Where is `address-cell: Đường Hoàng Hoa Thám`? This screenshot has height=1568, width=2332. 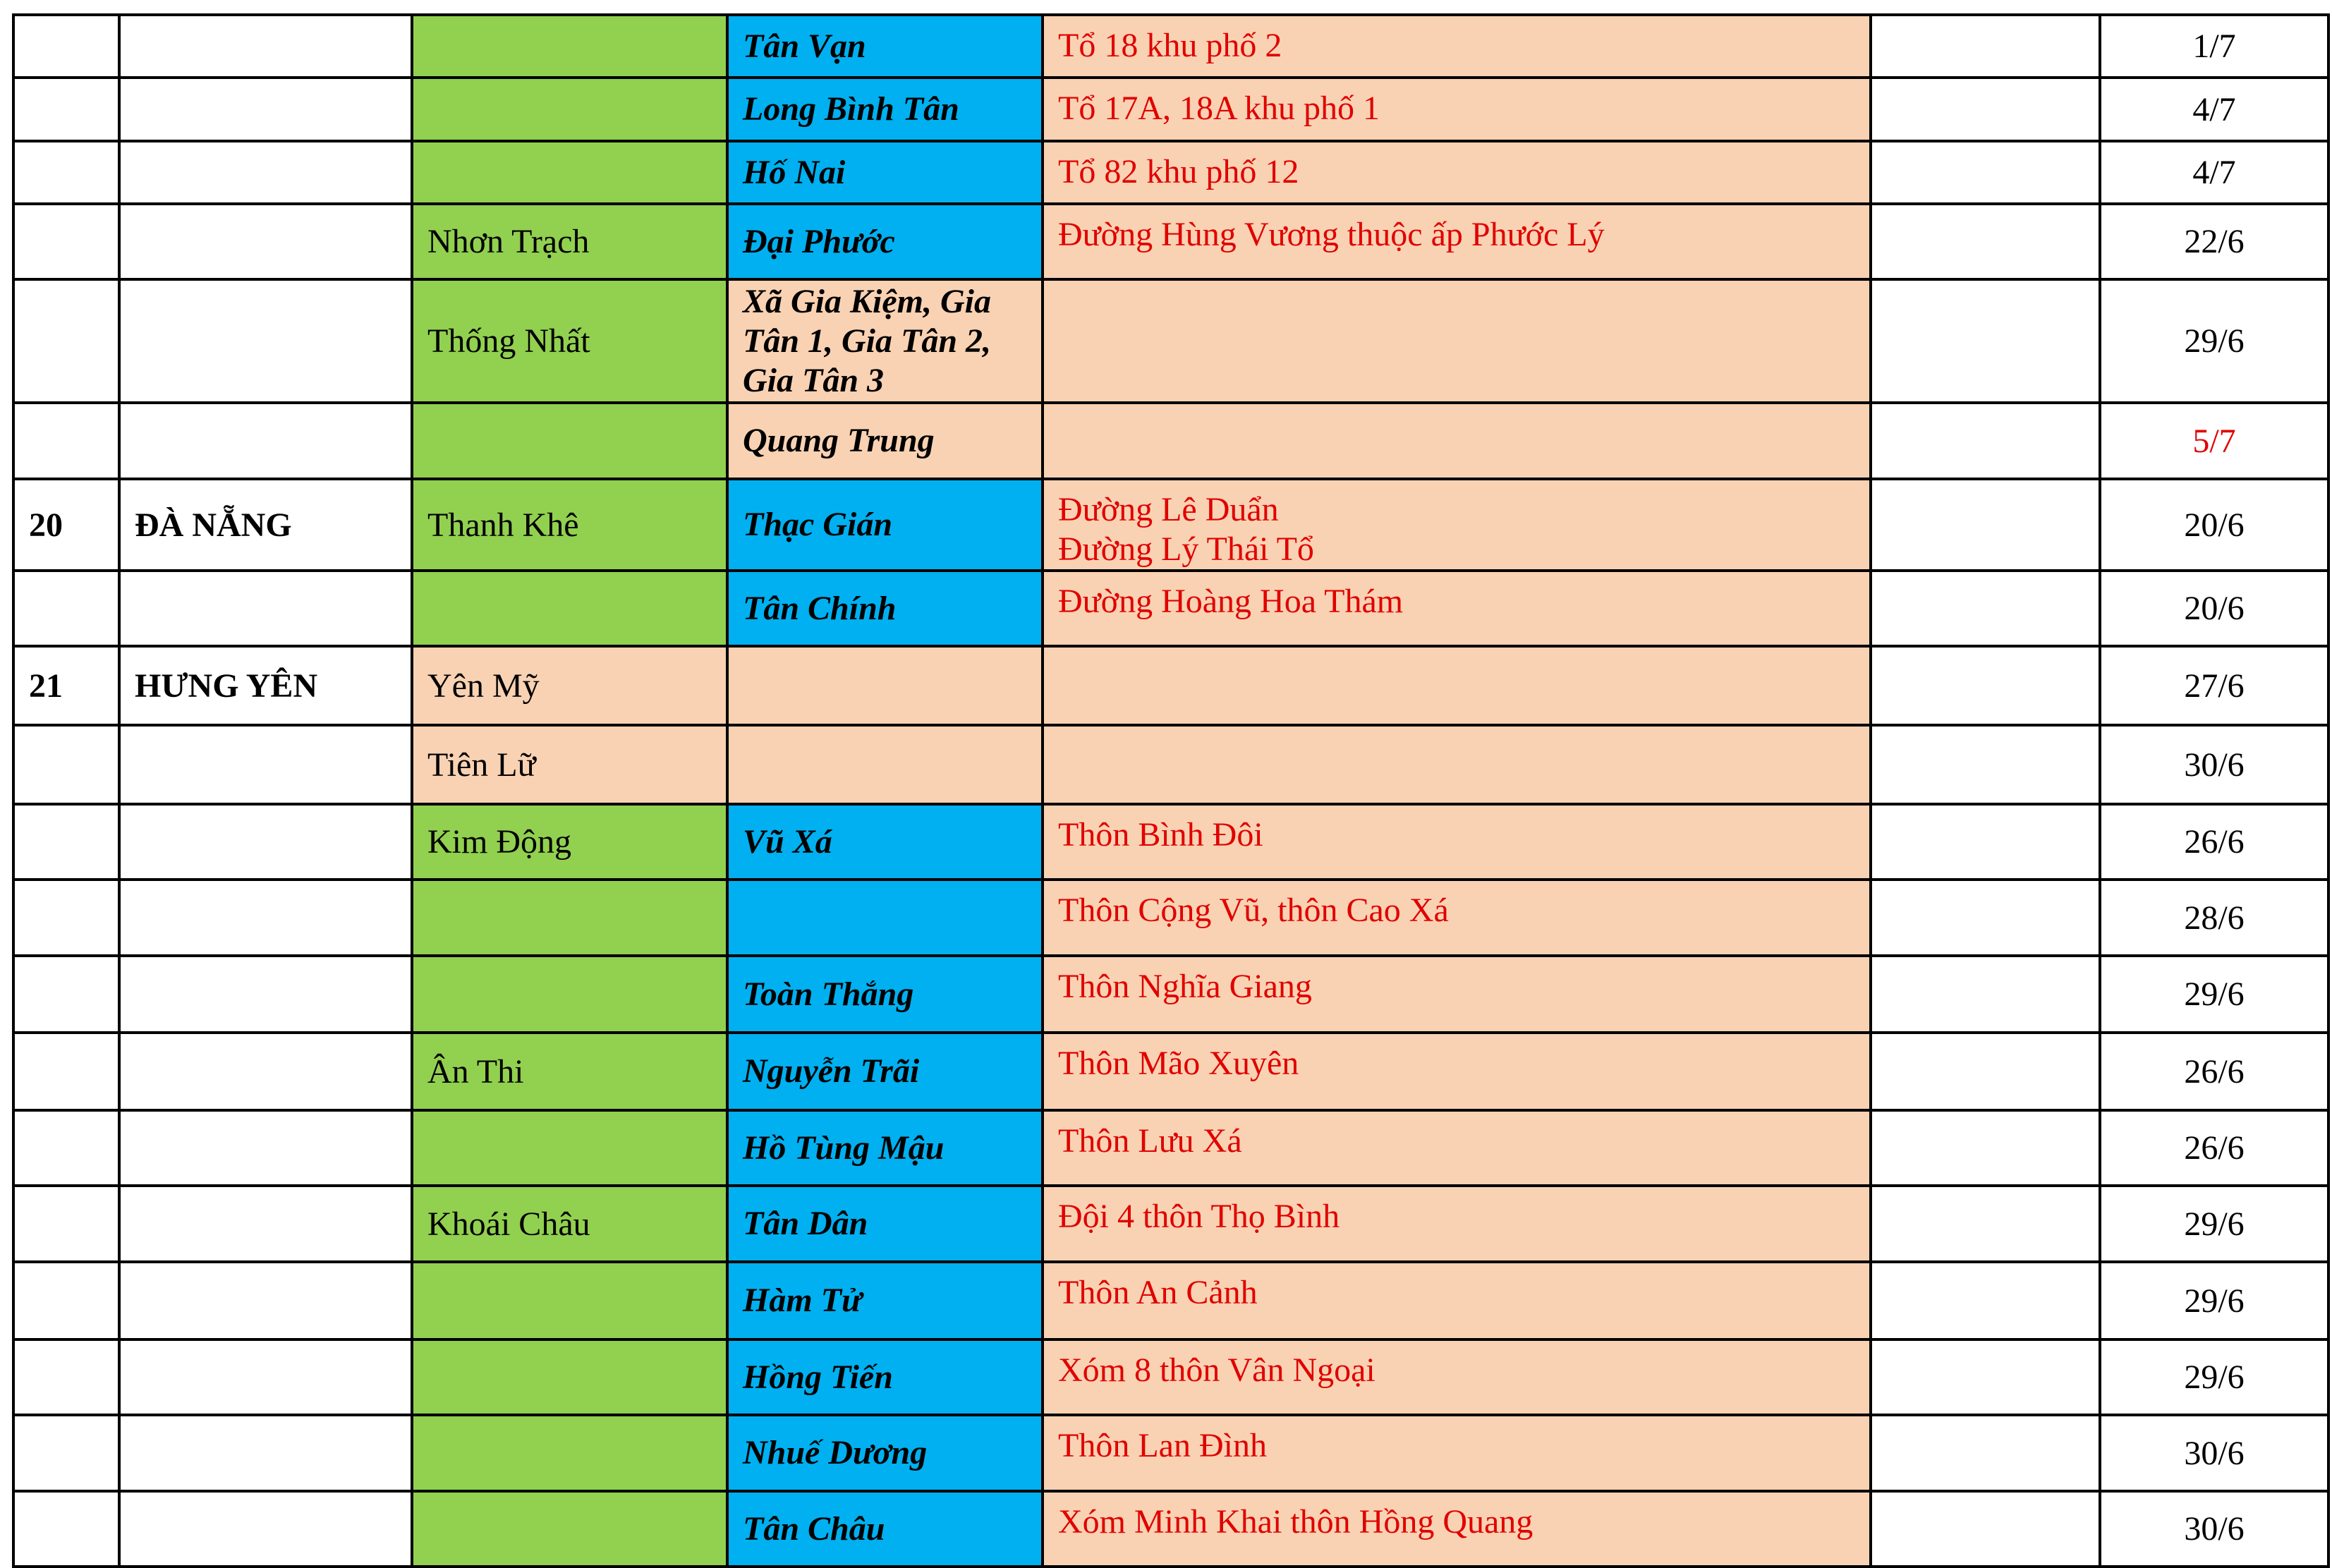
address-cell: Đường Hoàng Hoa Thám is located at coordinates (1456, 608).